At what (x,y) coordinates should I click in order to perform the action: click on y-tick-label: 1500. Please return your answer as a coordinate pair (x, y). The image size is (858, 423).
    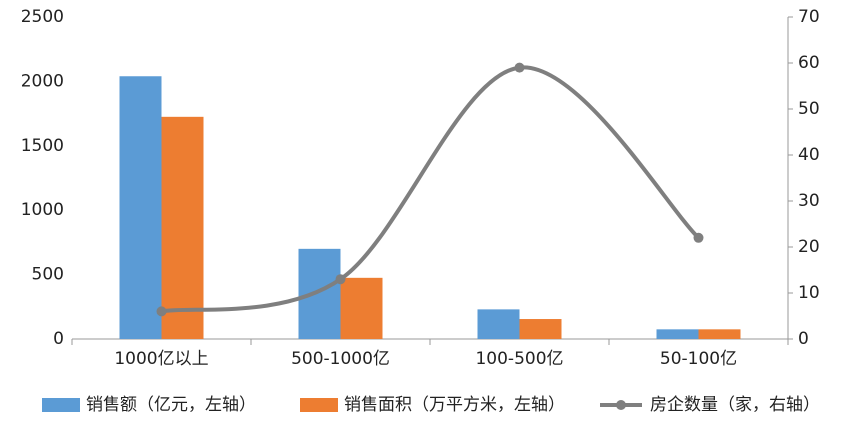
    Looking at the image, I should click on (42, 146).